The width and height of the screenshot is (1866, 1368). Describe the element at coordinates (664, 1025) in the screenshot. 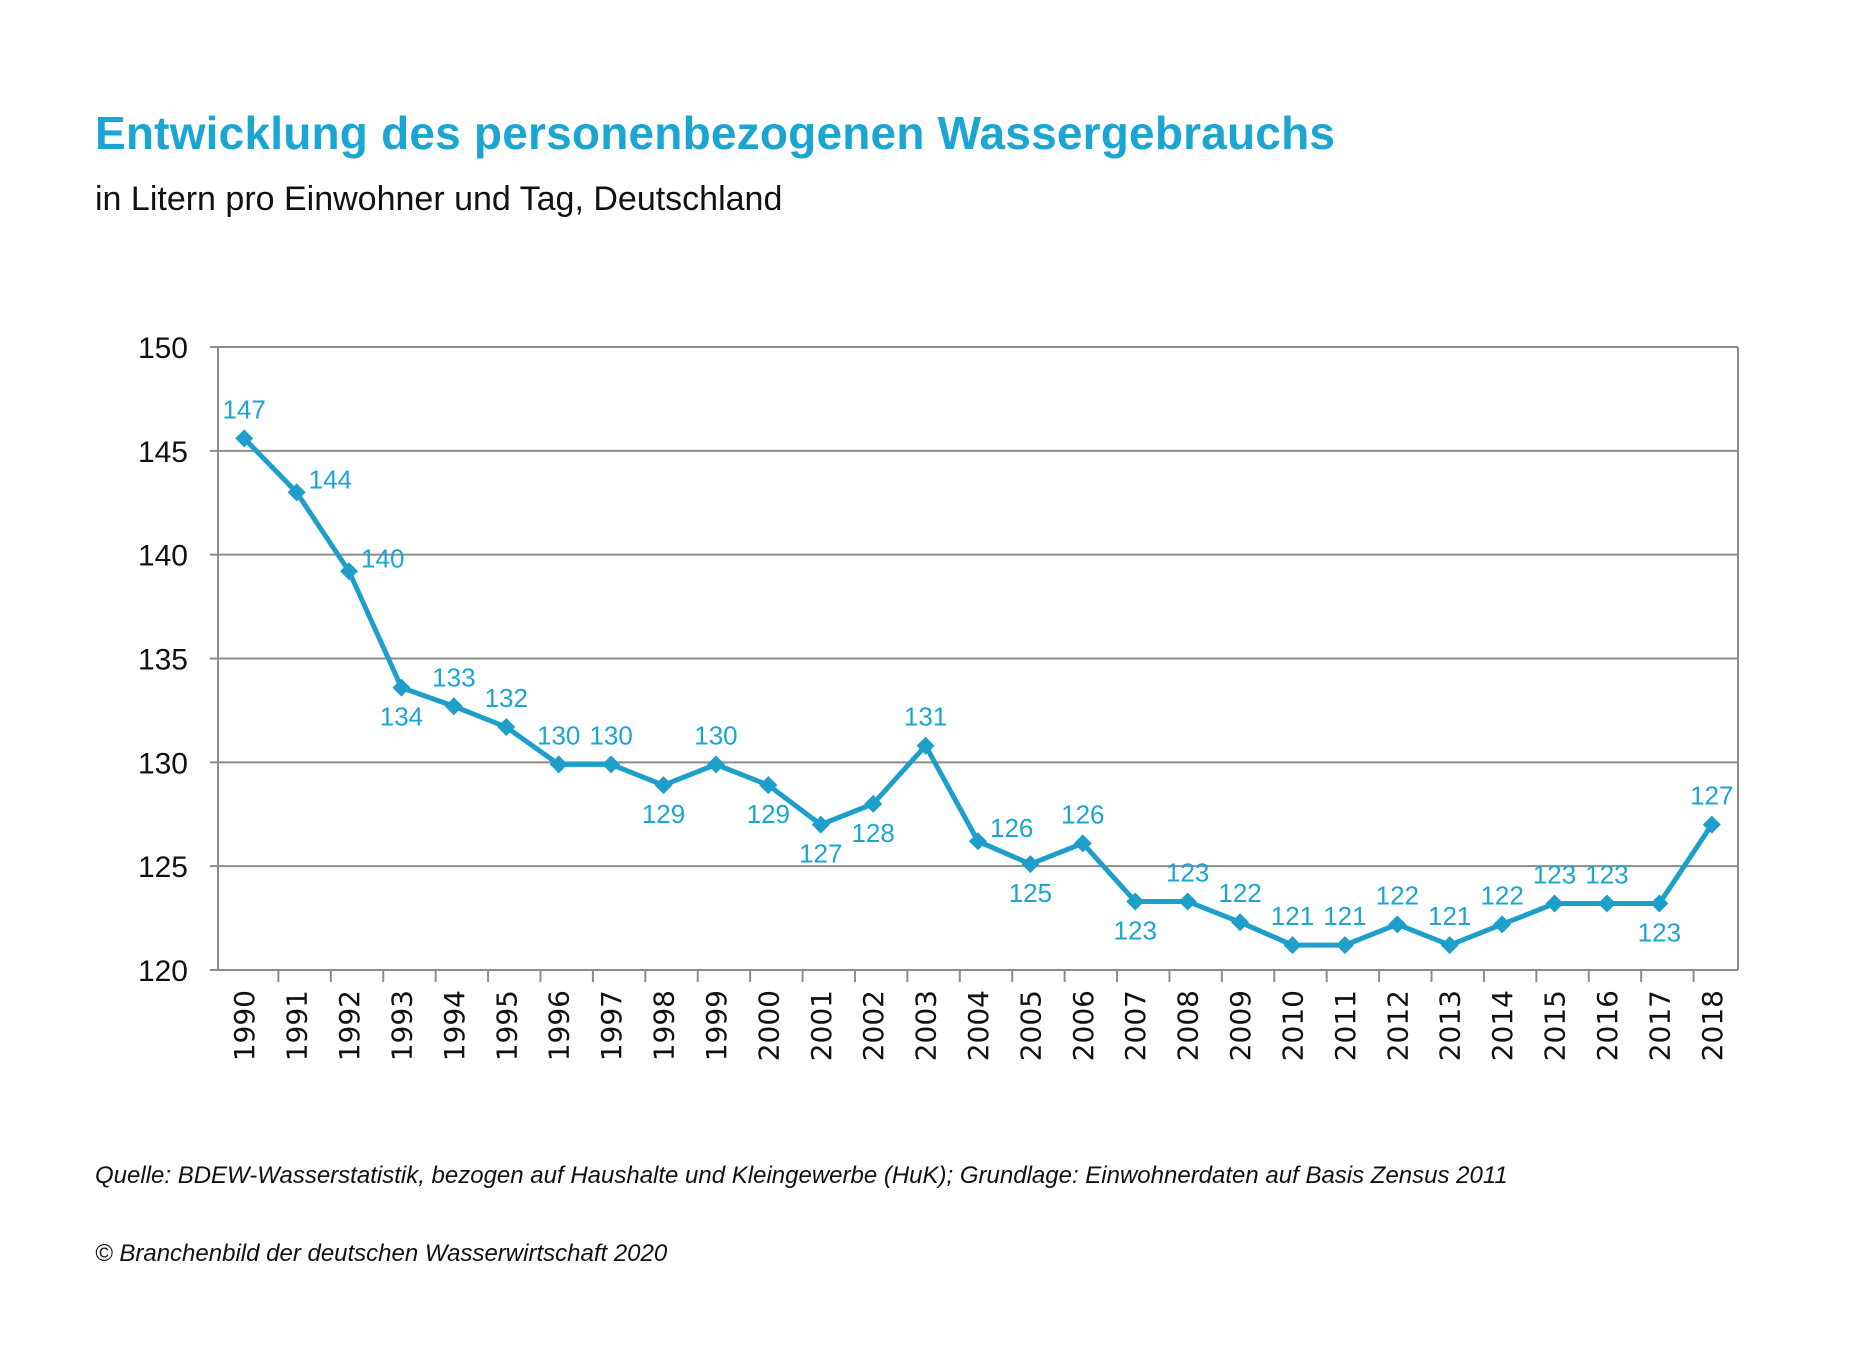

I see `x-tick-label: 1998` at that location.